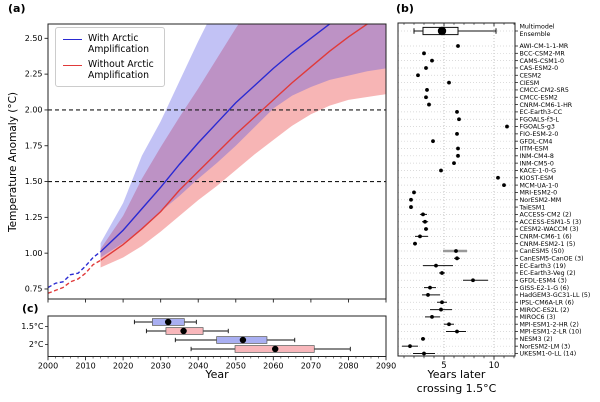 This screenshot has width=600, height=402. I want to click on model-row: ACCESS-CM2 (2), so click(496, 215).